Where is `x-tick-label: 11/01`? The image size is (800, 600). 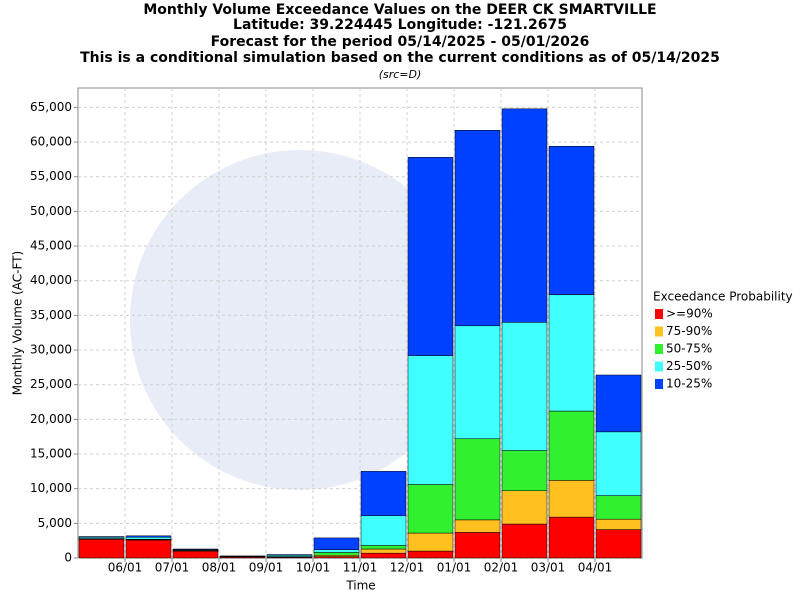 x-tick-label: 11/01 is located at coordinates (360, 568).